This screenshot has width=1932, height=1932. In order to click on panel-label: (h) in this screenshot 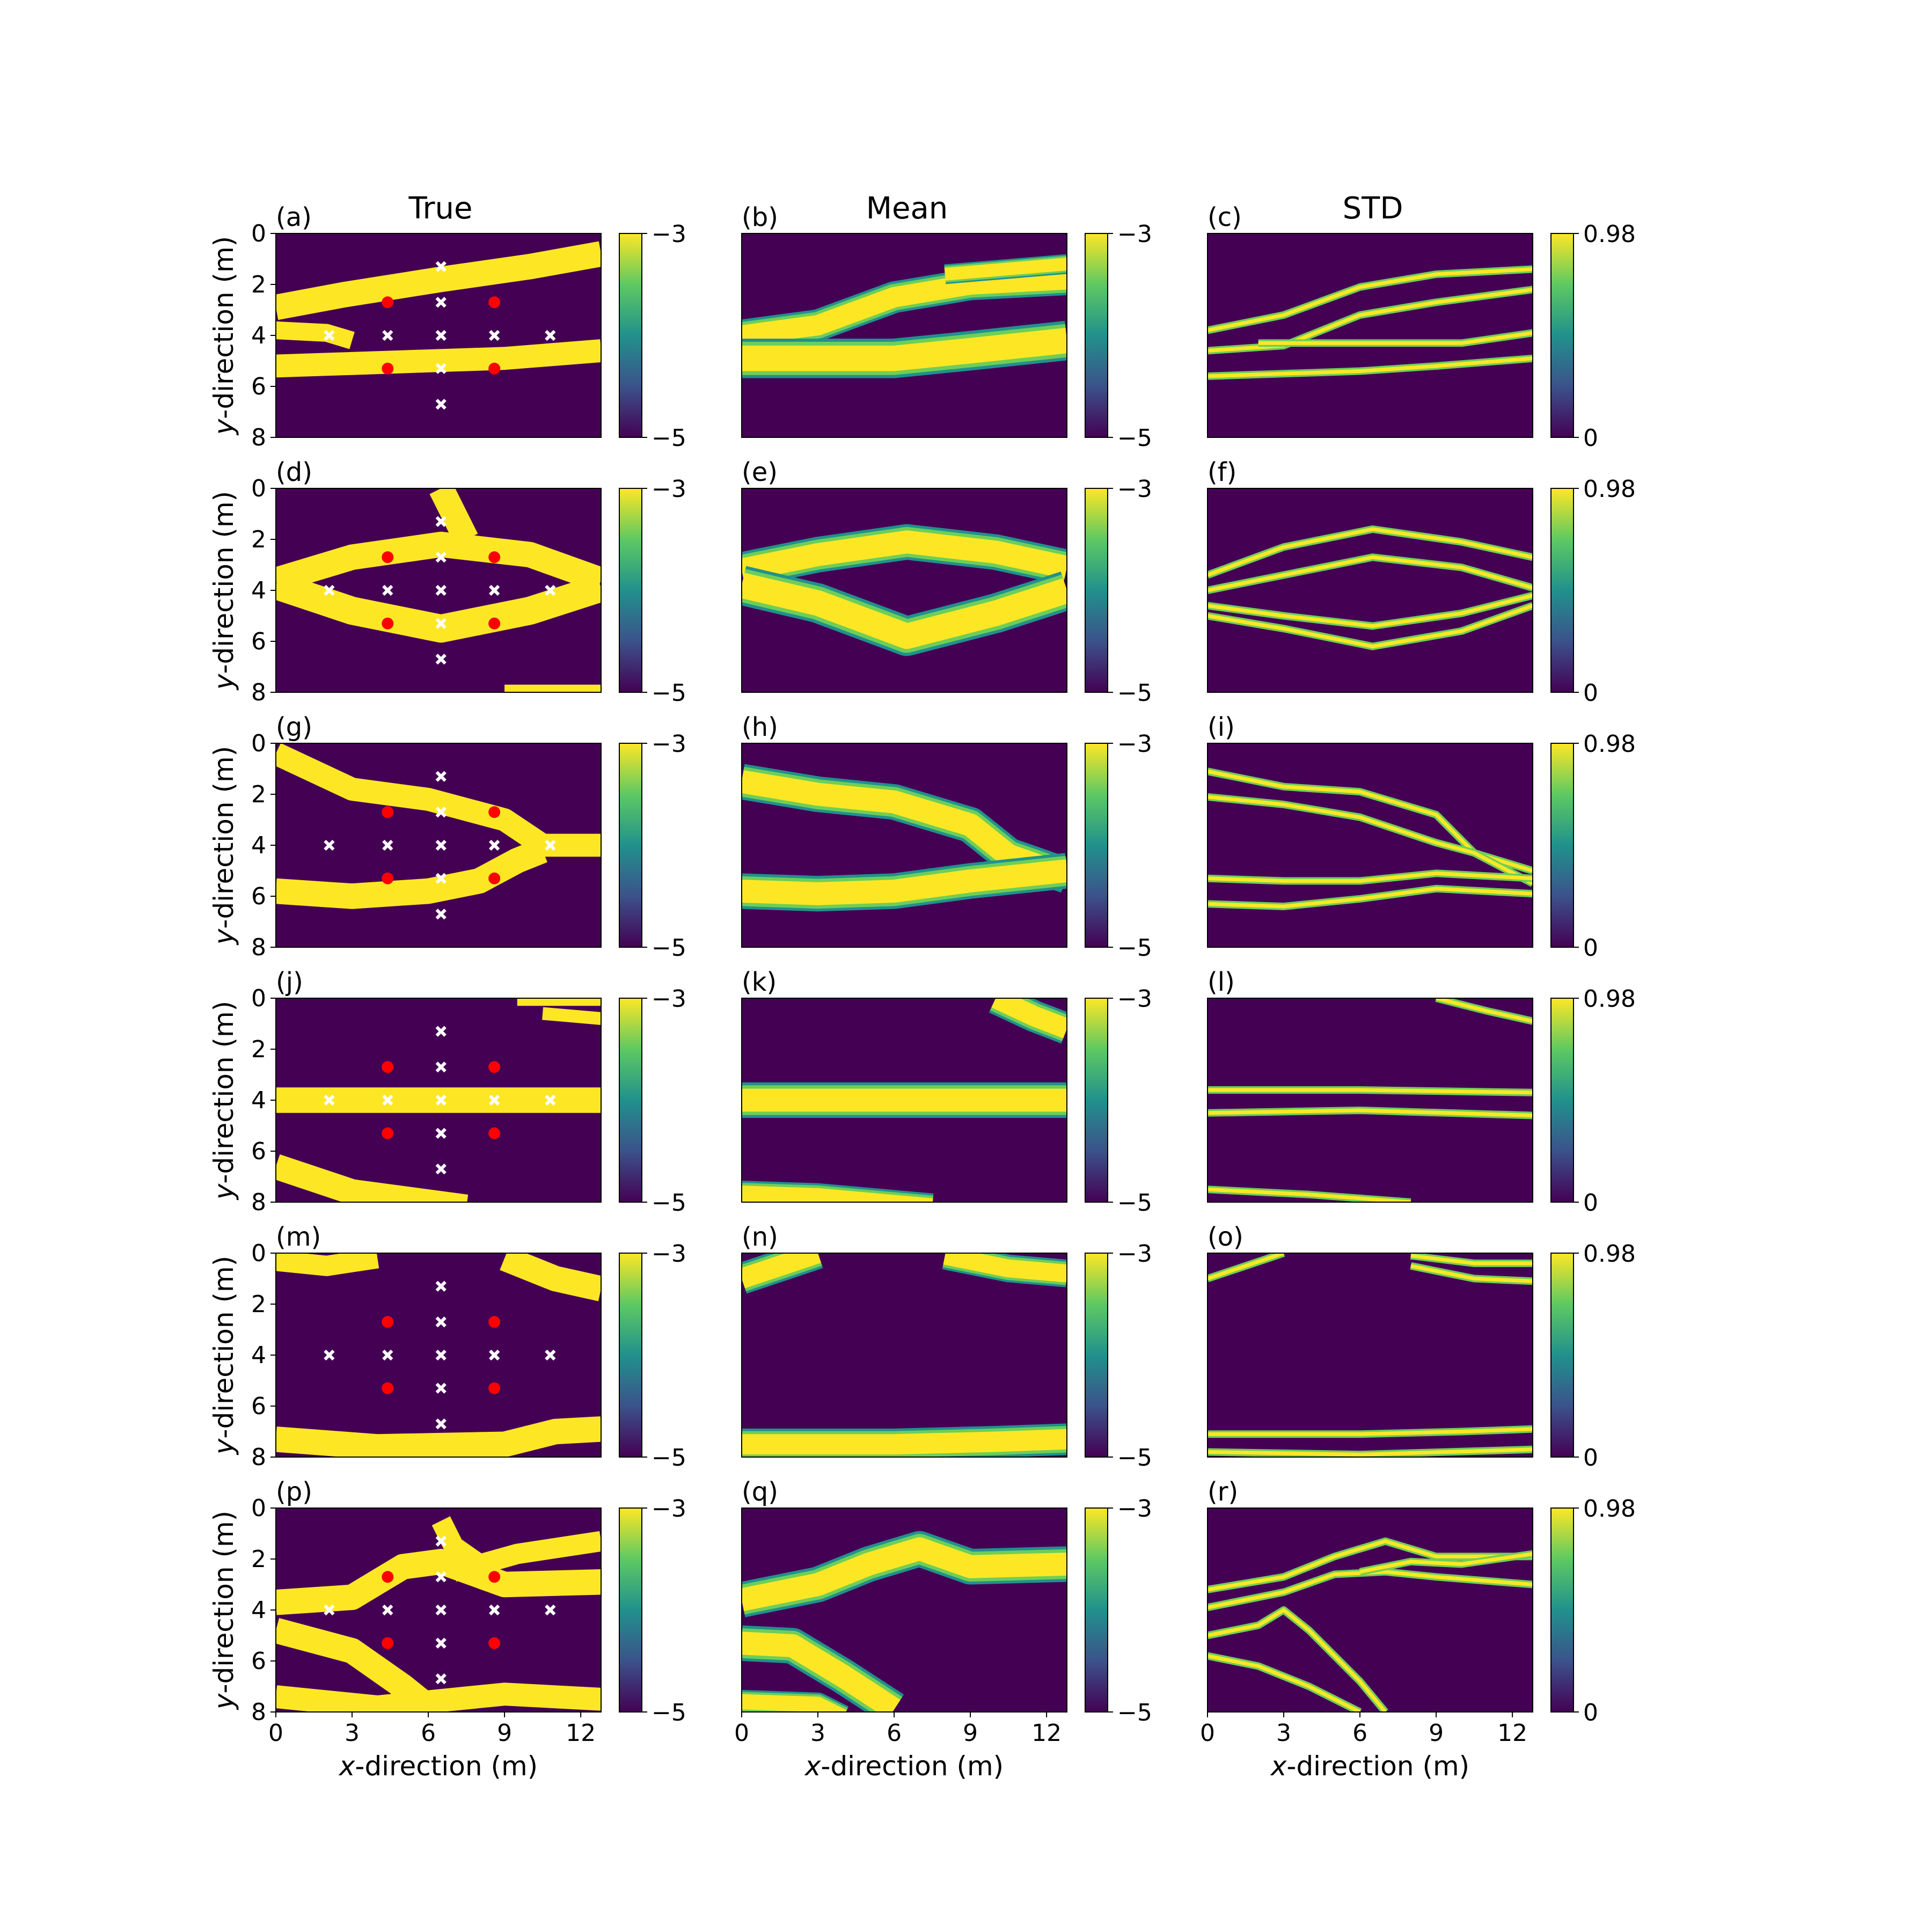, I will do `click(760, 727)`.